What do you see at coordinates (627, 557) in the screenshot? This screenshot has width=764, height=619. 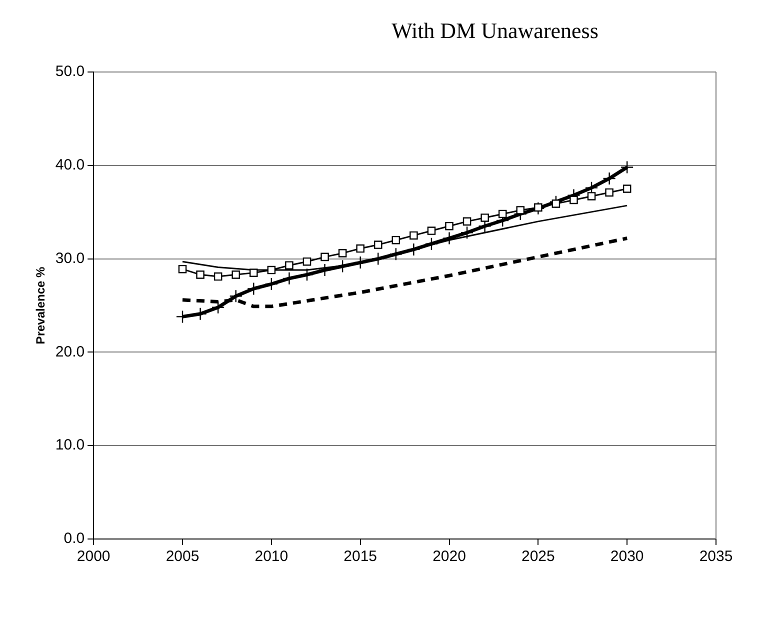 I see `x-tick-label: 2030` at bounding box center [627, 557].